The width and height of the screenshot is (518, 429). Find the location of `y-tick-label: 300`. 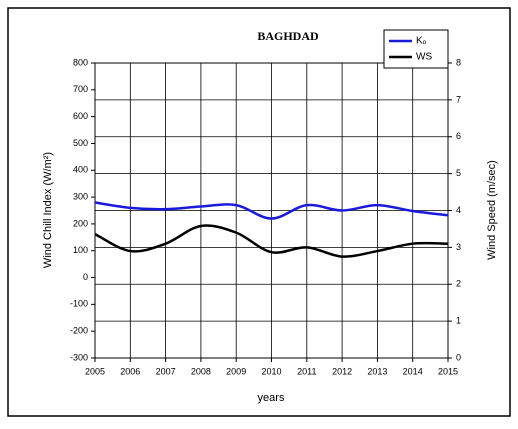

y-tick-label: 300 is located at coordinates (80, 196).